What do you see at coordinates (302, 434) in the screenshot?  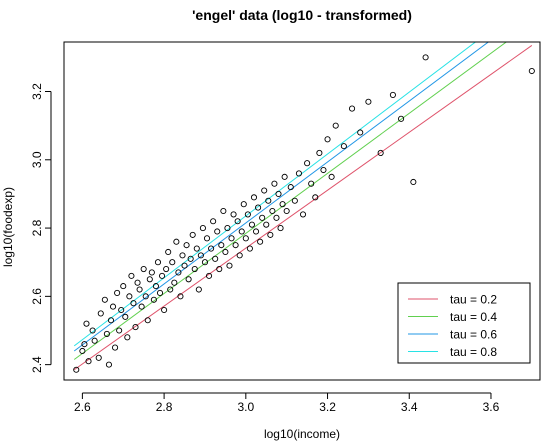 I see `x-axis-label: log10(income)` at bounding box center [302, 434].